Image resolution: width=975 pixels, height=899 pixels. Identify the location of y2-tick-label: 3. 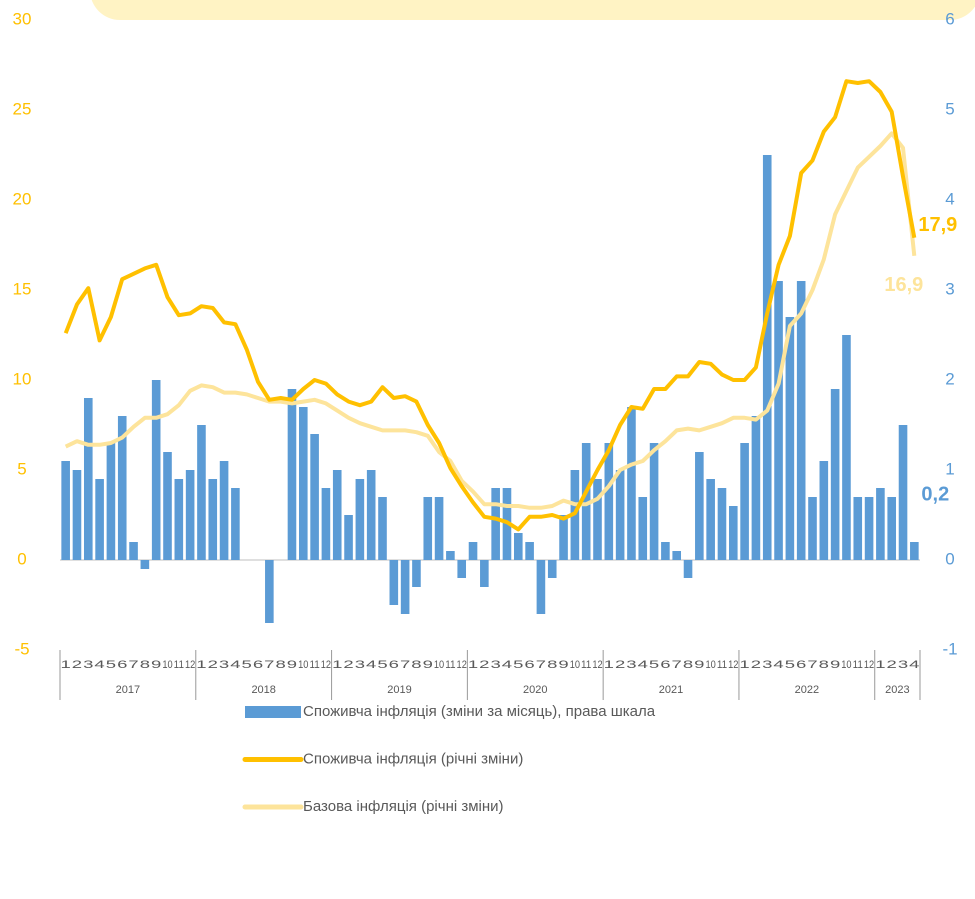
(949, 288).